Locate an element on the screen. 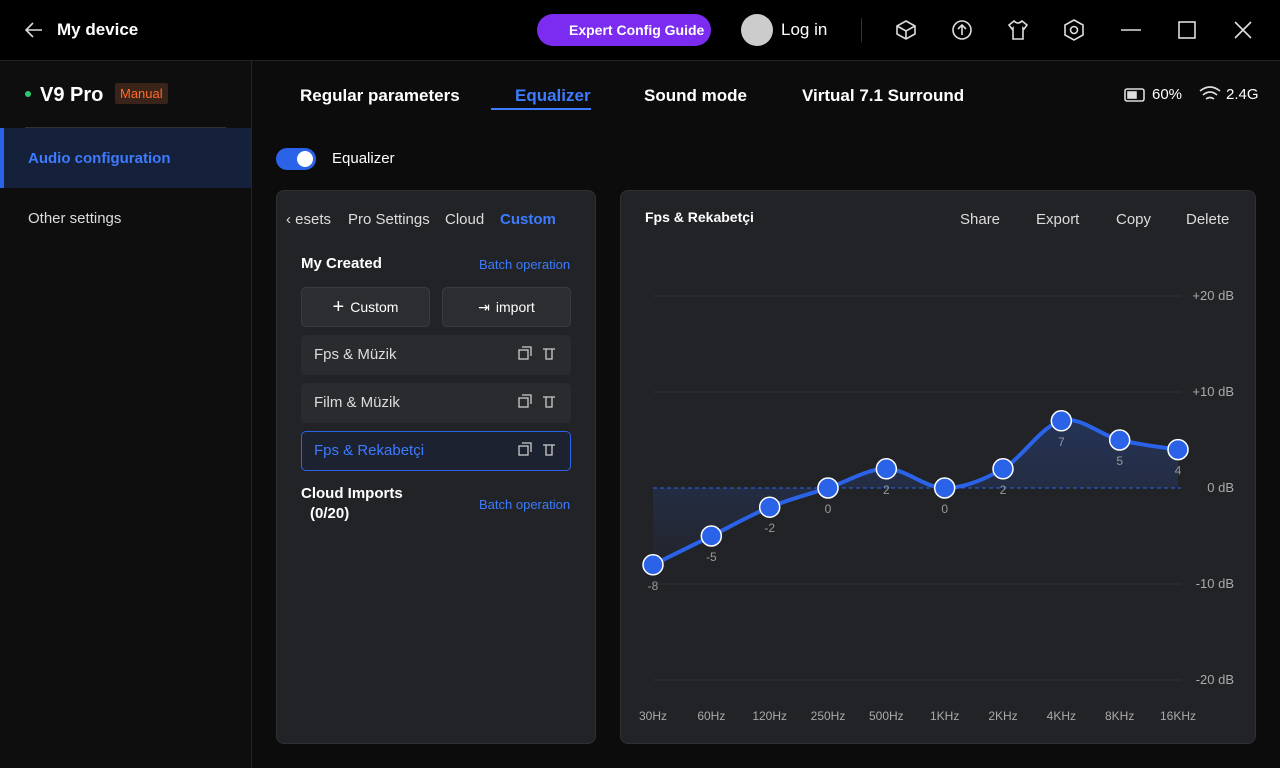  tab-active: Equalizer is located at coordinates (541, 98).